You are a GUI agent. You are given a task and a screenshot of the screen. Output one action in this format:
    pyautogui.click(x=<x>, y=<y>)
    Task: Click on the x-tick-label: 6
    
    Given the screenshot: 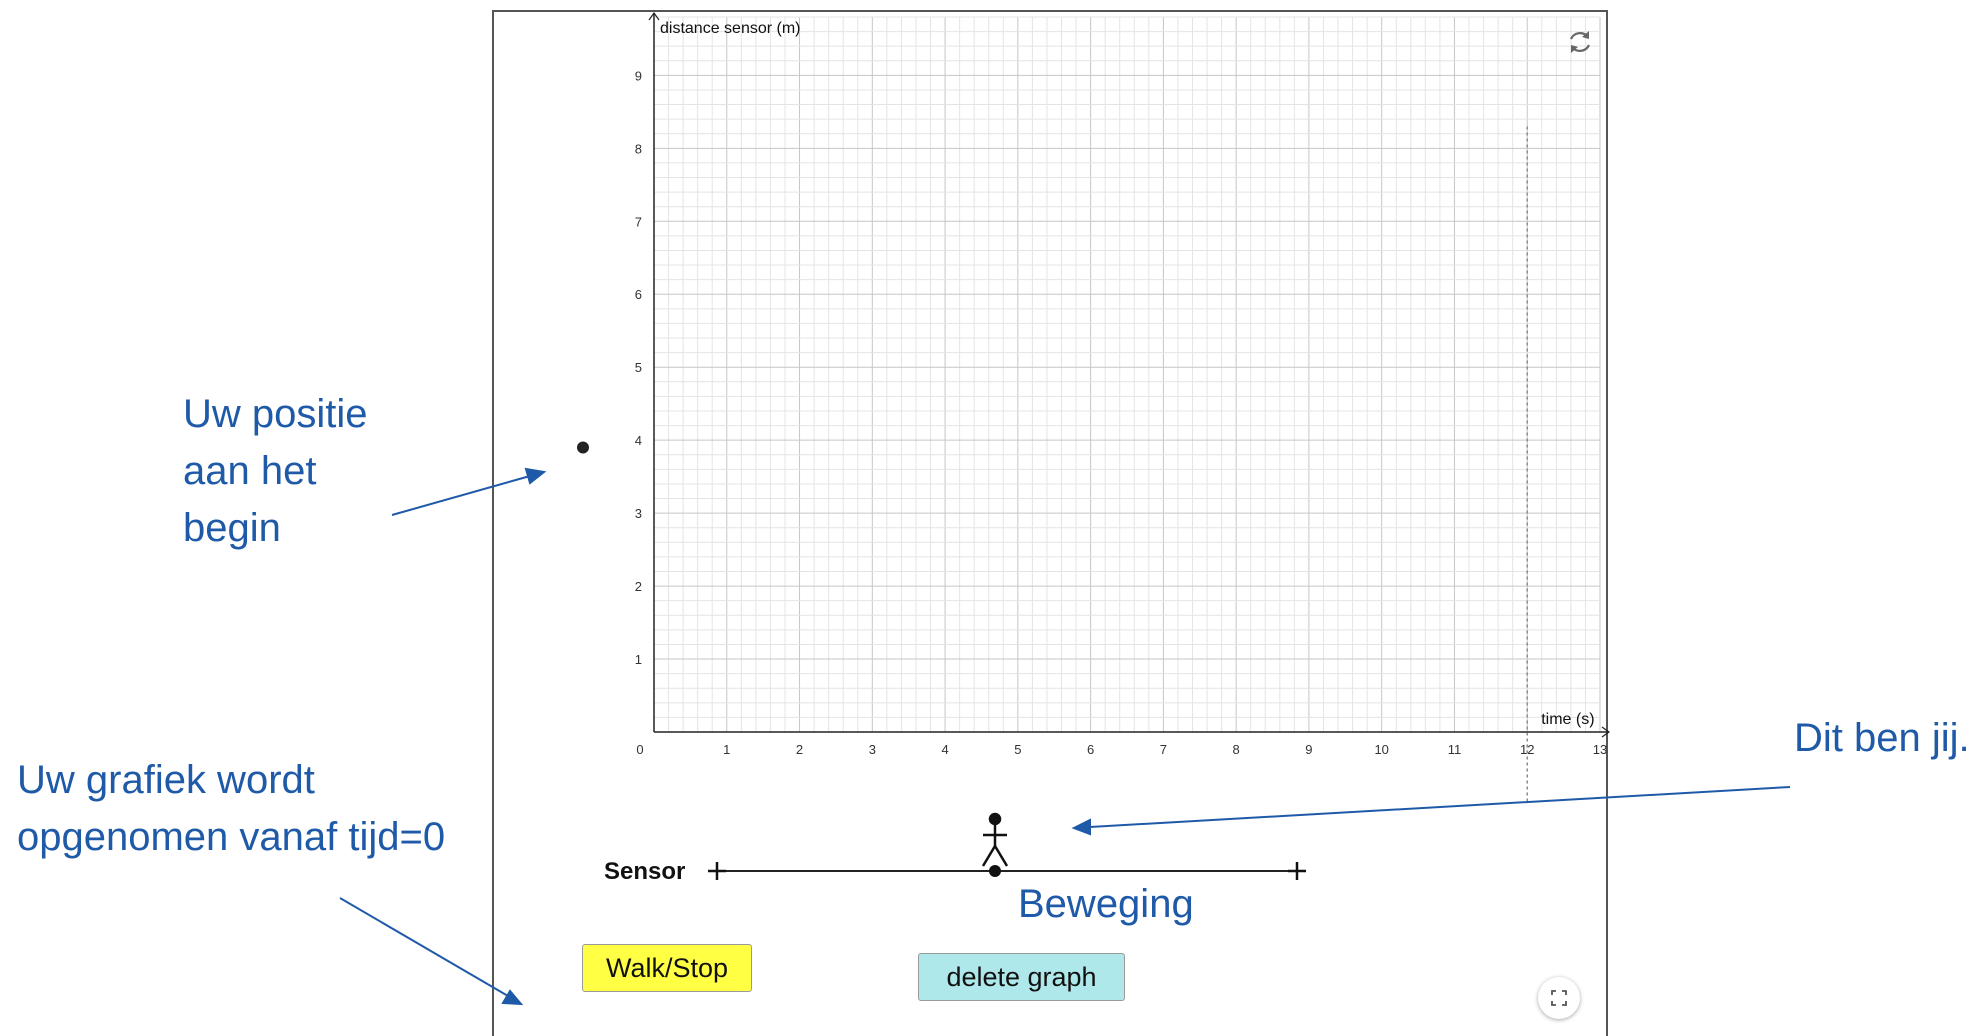 What is the action you would take?
    pyautogui.click(x=1090, y=749)
    